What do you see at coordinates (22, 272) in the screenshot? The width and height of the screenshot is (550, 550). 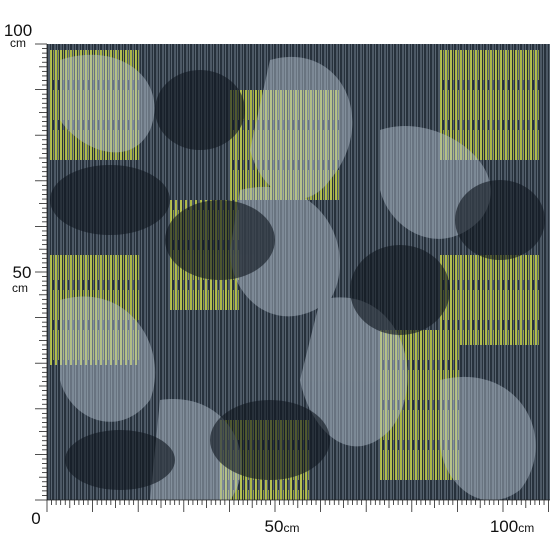 I see `ruler-label: 50` at bounding box center [22, 272].